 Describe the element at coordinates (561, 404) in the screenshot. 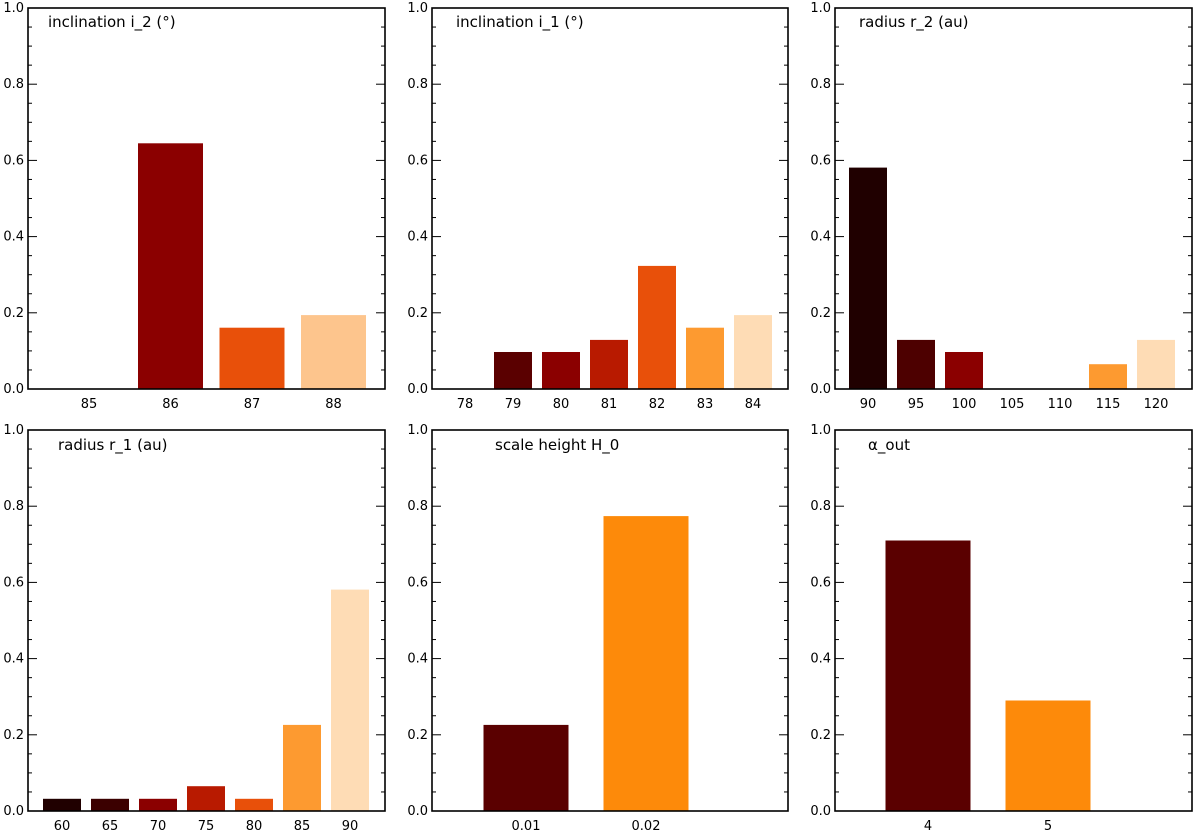

I see `x-tick-label: 80` at that location.